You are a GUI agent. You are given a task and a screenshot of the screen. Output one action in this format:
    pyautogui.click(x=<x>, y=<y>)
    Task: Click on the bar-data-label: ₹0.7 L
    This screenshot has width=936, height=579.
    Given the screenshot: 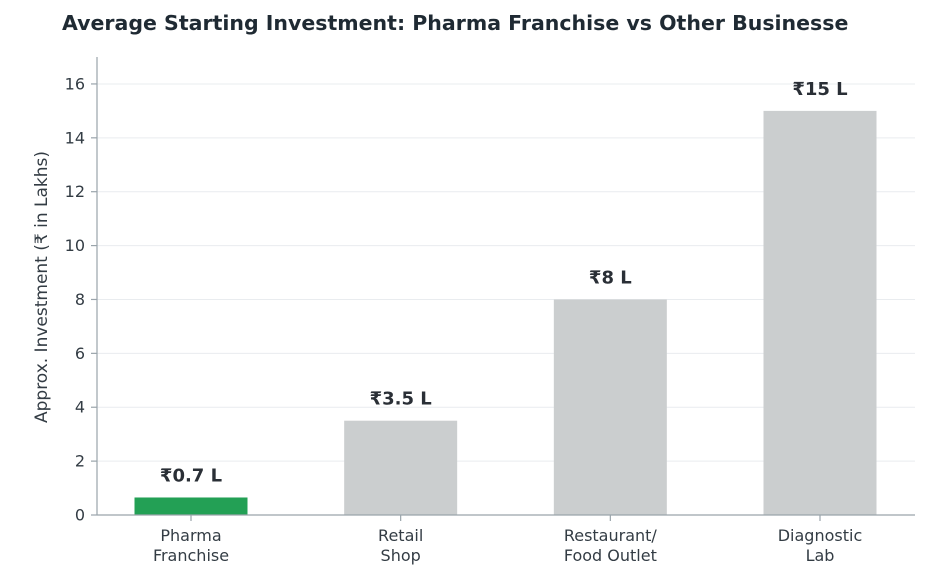 What is the action you would take?
    pyautogui.click(x=191, y=475)
    